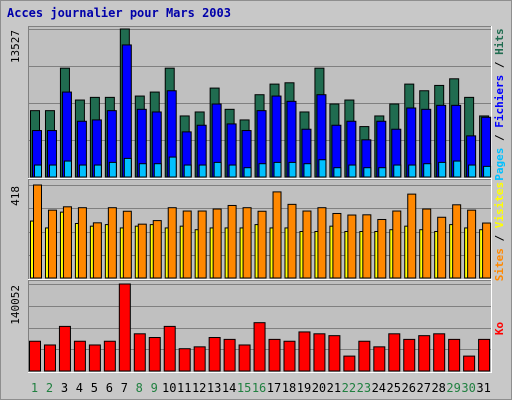 The image size is (512, 400). What do you see at coordinates (126, 111) in the screenshot?
I see `files-bar` at bounding box center [126, 111].